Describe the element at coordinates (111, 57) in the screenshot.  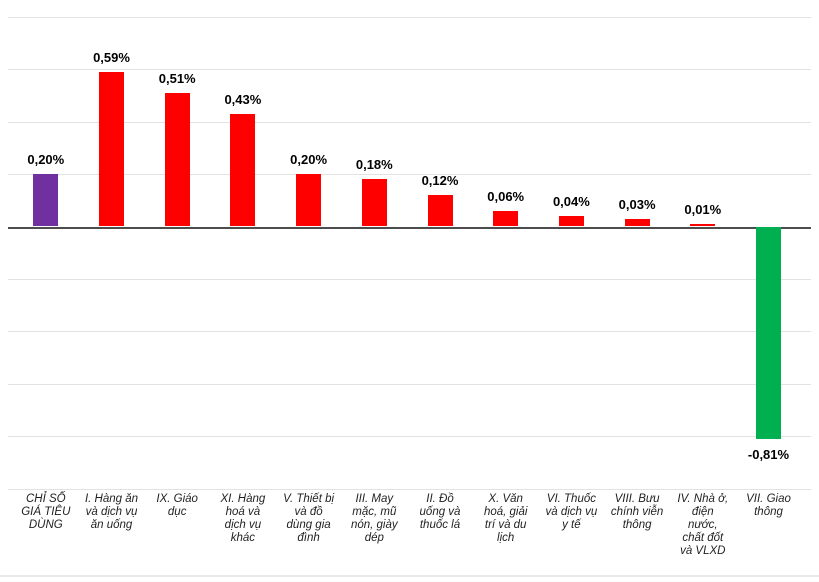
I see `value-label-2: 0,59%` at that location.